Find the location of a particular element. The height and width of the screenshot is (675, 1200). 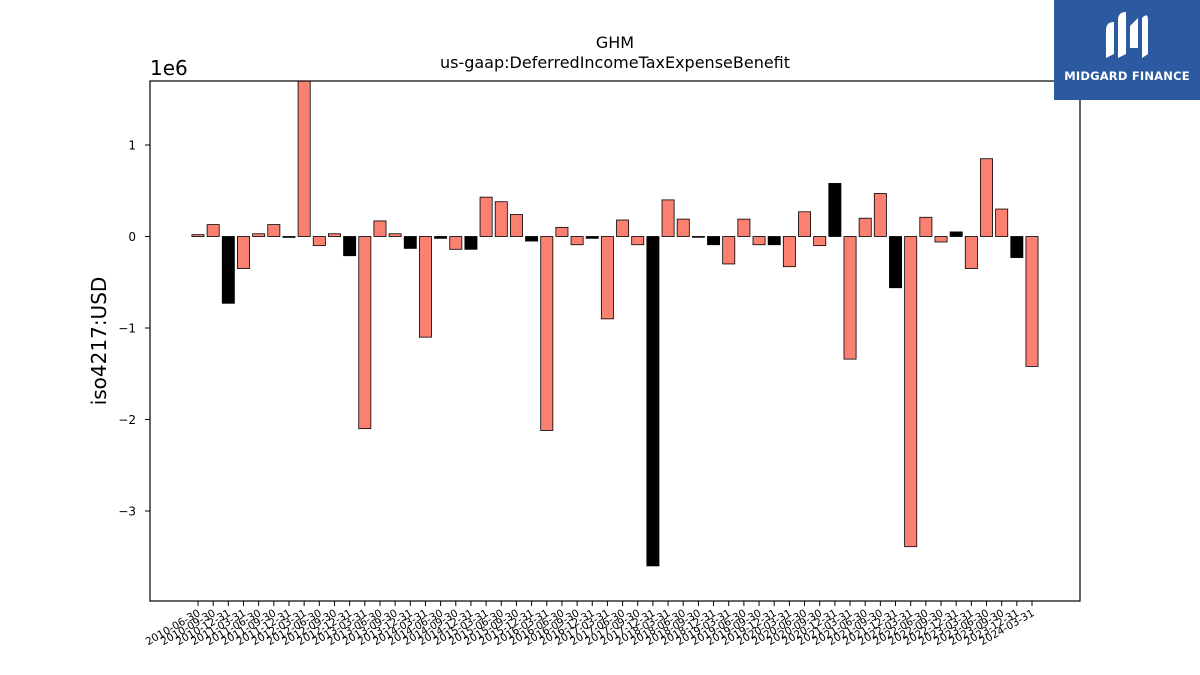

y-tick-label: 0 is located at coordinates (132, 237).